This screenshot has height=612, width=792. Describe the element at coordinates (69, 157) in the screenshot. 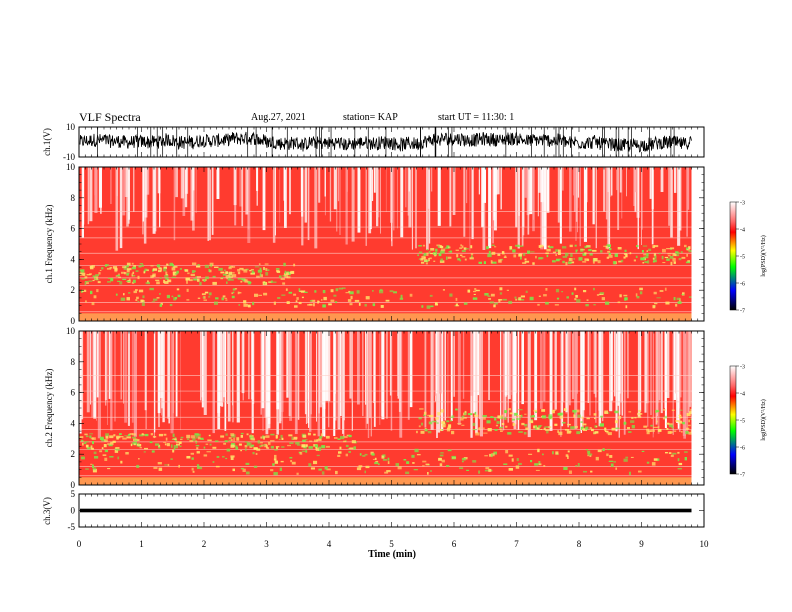

I see `y-tick-label: -10` at that location.